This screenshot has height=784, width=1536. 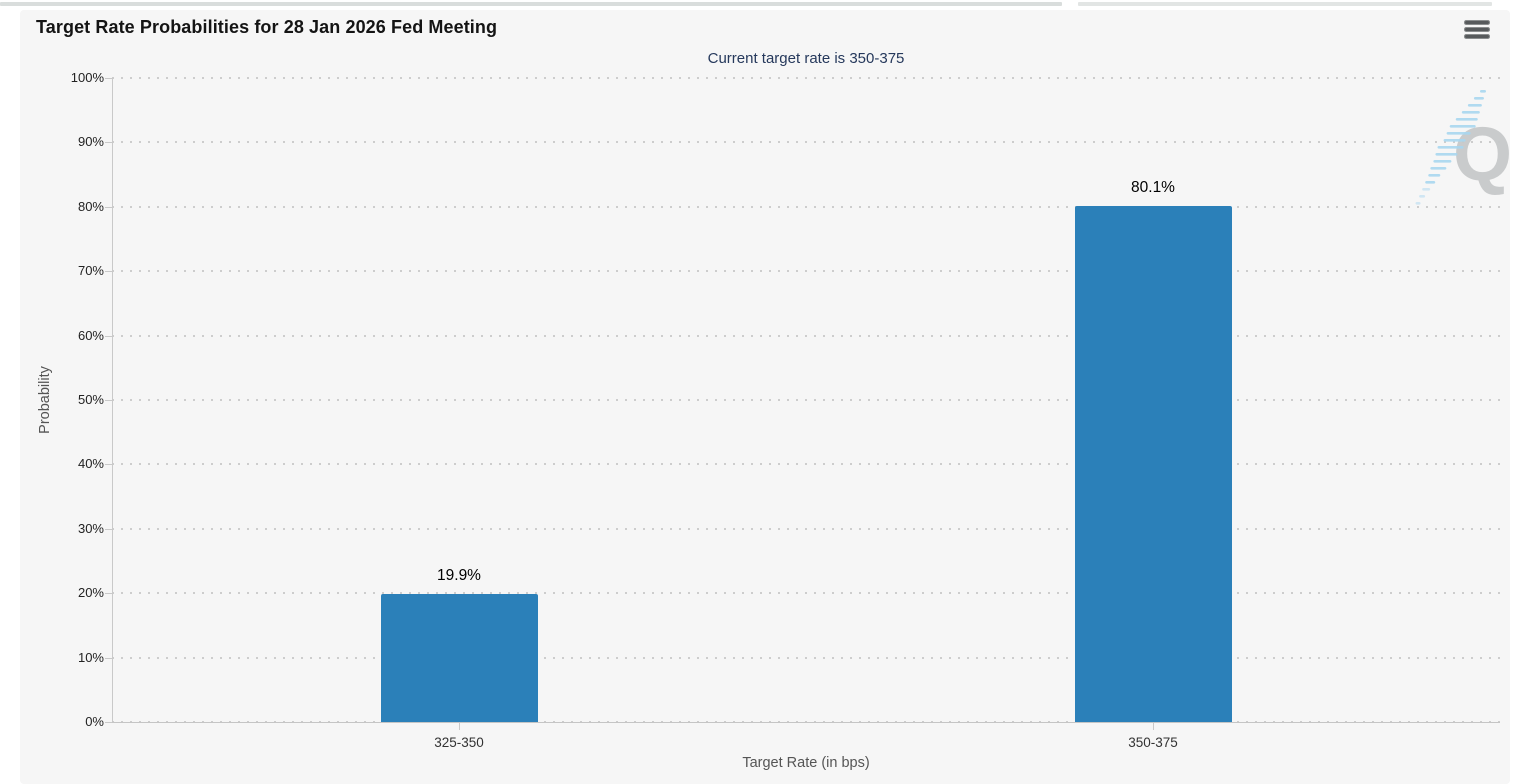 I want to click on y-tick-label: 10%, so click(x=90, y=657).